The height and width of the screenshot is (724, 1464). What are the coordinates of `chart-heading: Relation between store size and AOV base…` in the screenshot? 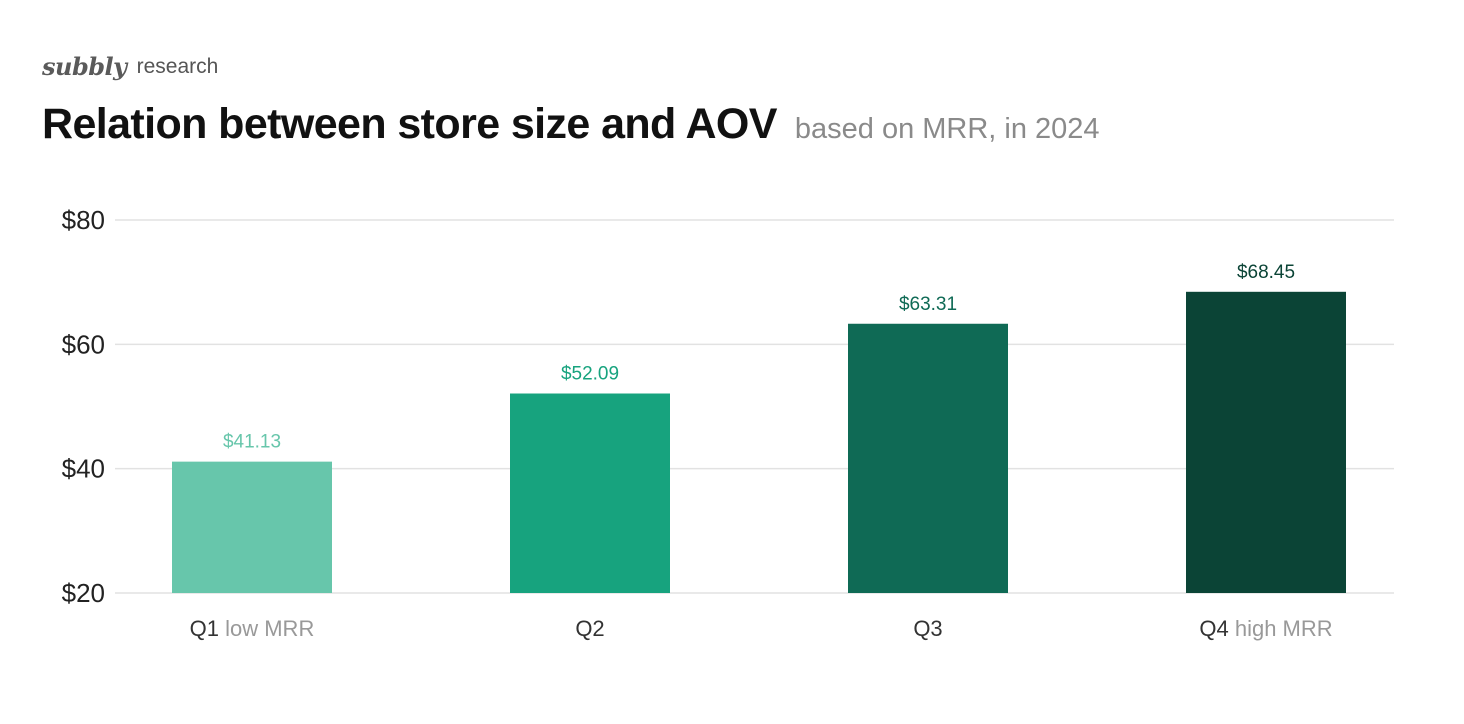 It's located at (571, 124).